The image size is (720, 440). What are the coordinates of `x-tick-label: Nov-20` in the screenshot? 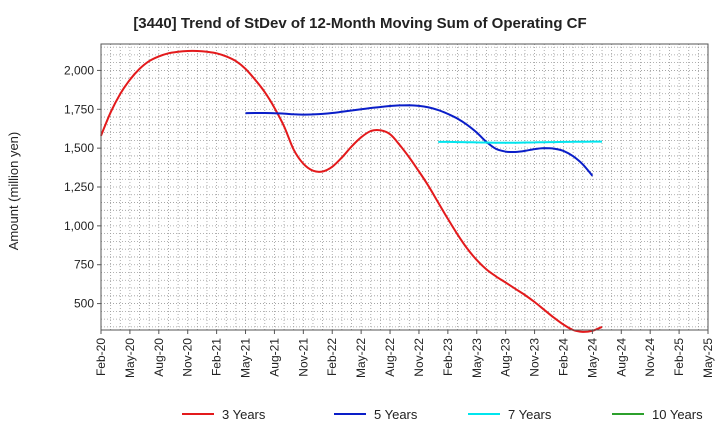 It's located at (188, 357).